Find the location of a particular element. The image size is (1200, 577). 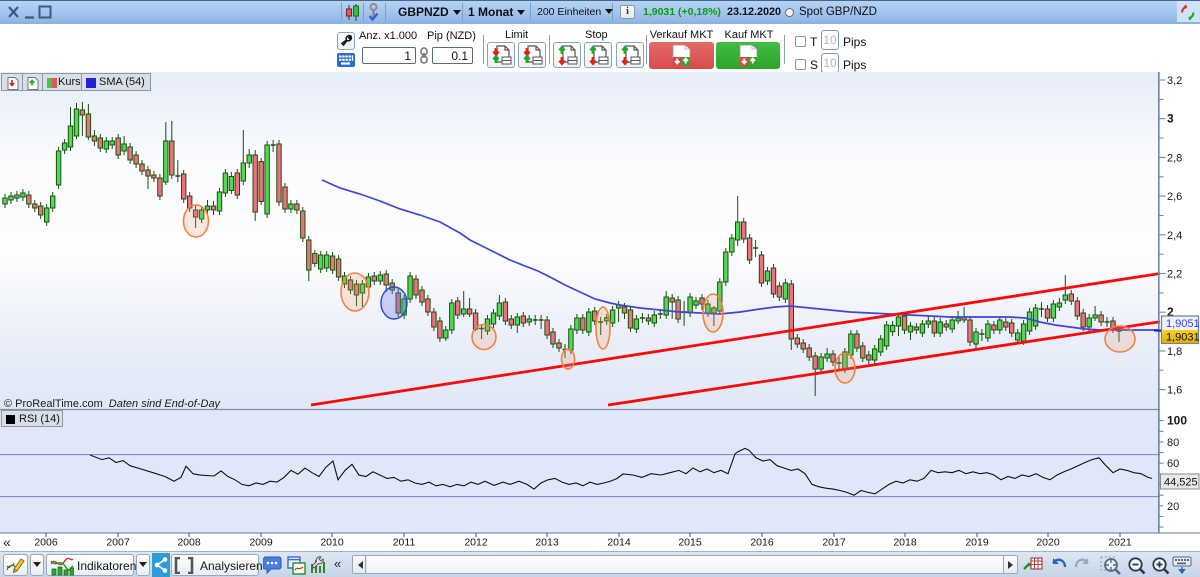

svg-text: 2,8 is located at coordinates (1174, 158).